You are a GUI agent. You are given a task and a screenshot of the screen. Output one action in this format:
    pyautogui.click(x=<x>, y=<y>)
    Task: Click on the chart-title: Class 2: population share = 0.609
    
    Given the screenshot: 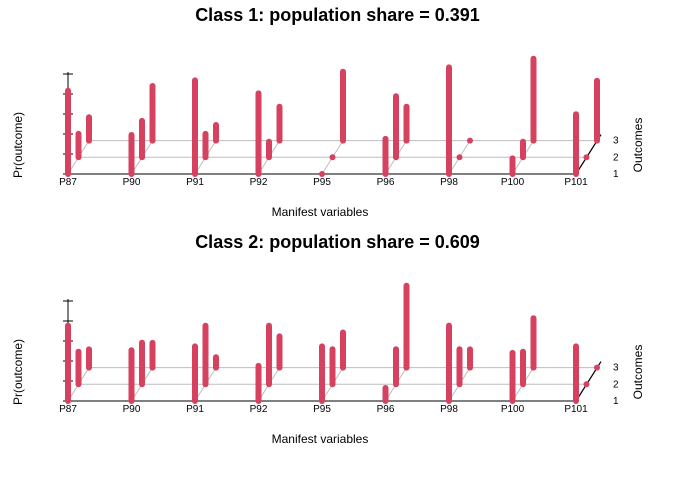 What is the action you would take?
    pyautogui.click(x=337, y=242)
    